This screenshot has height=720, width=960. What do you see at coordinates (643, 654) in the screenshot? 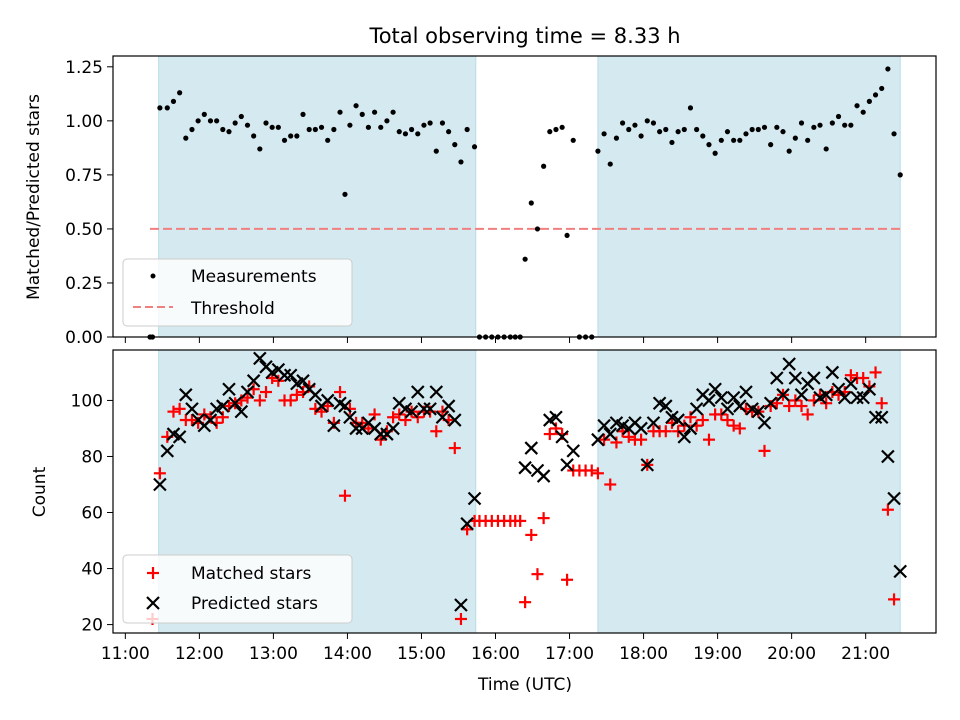
I see `x-tick-label: 18:00` at bounding box center [643, 654].